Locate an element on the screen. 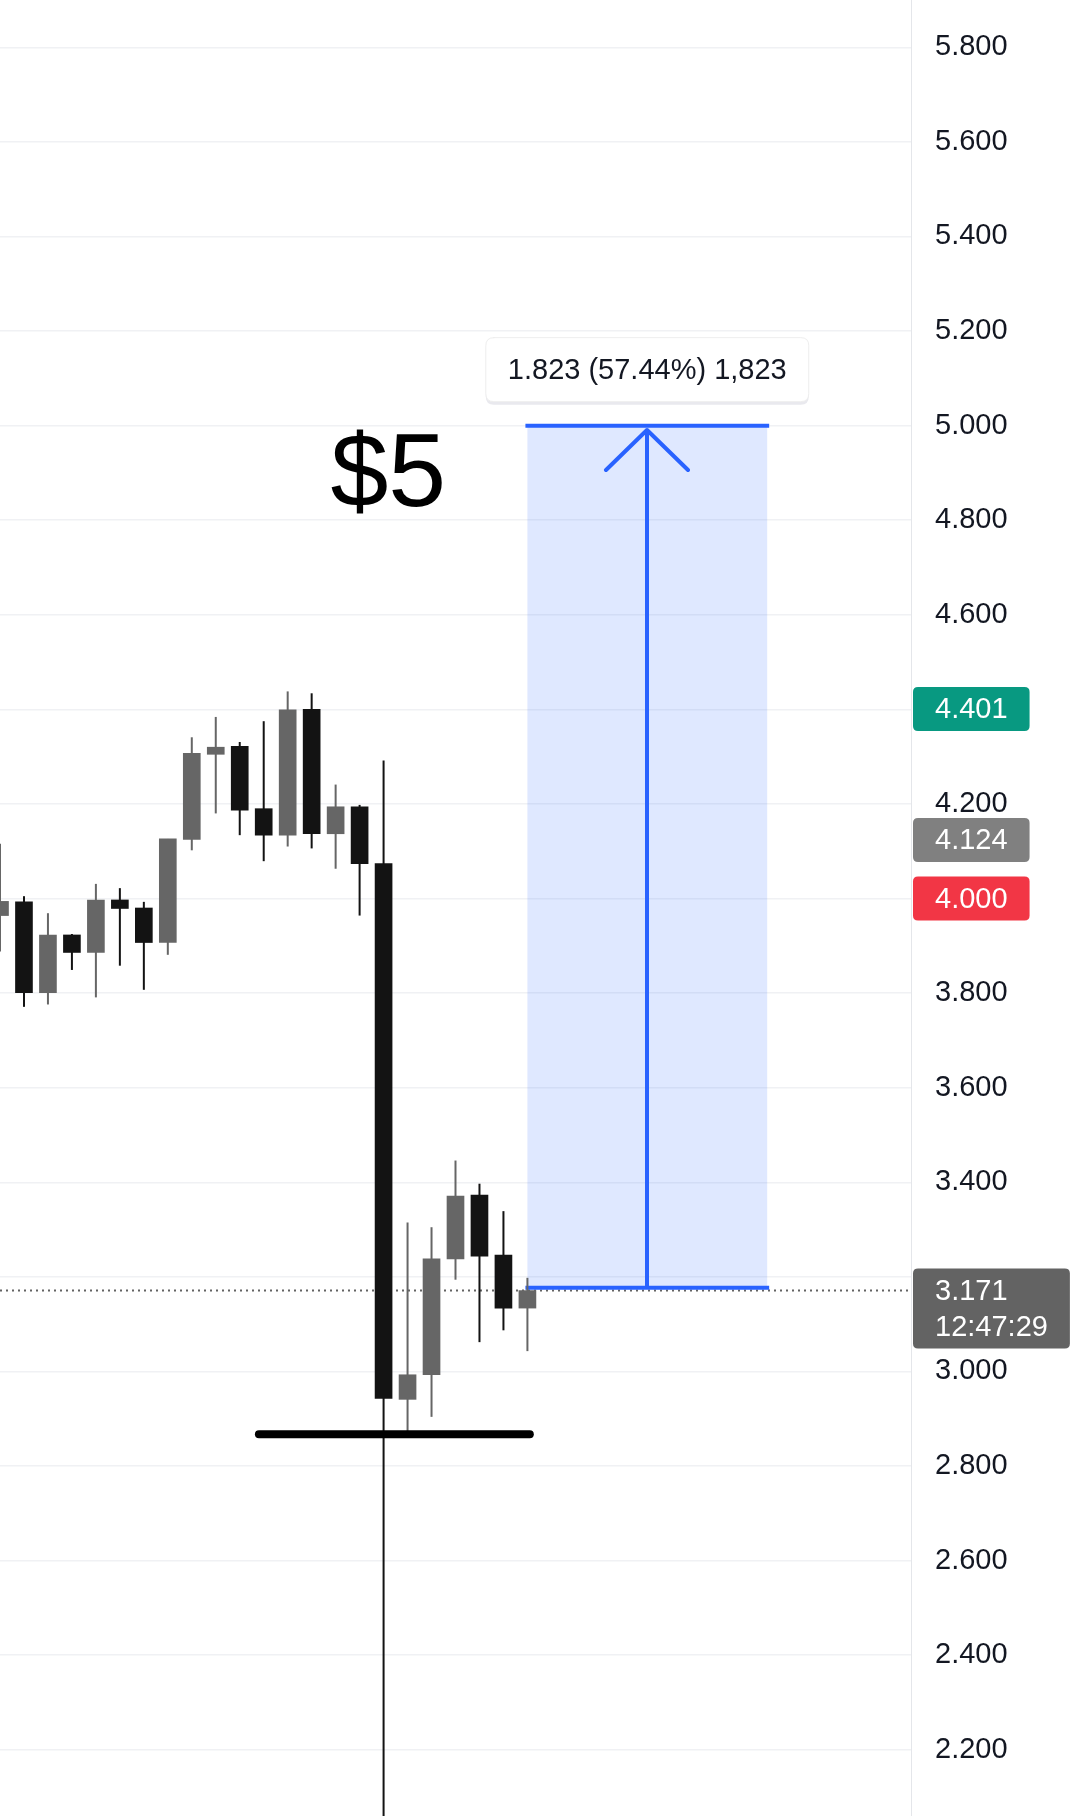 The image size is (1080, 1816). y-tick-label: 4.200 is located at coordinates (971, 801).